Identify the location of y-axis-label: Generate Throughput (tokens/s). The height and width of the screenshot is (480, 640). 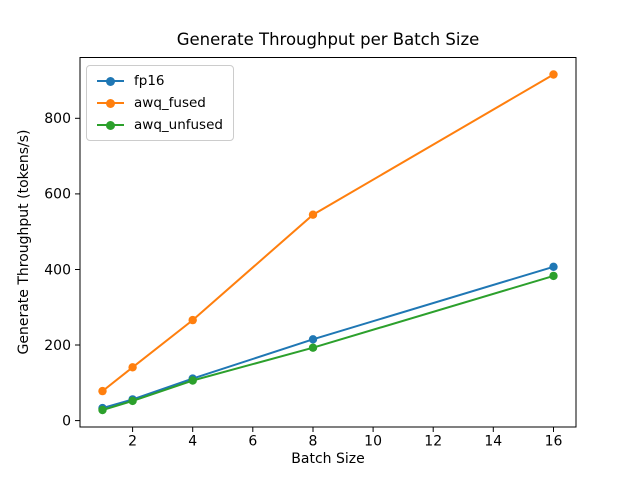
(24, 242).